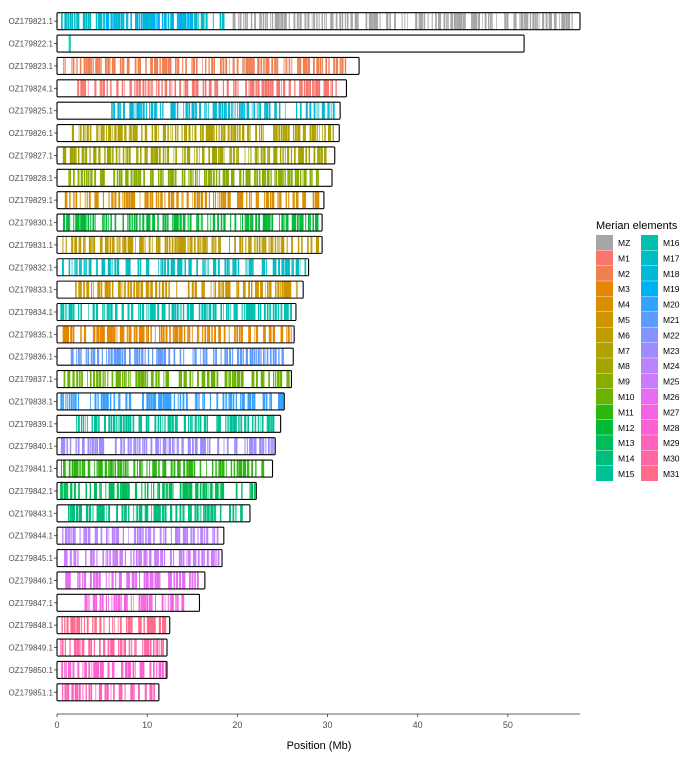 The image size is (689, 761). Describe the element at coordinates (31, 267) in the screenshot. I see `chromosome-label: OZ179832.1` at that location.